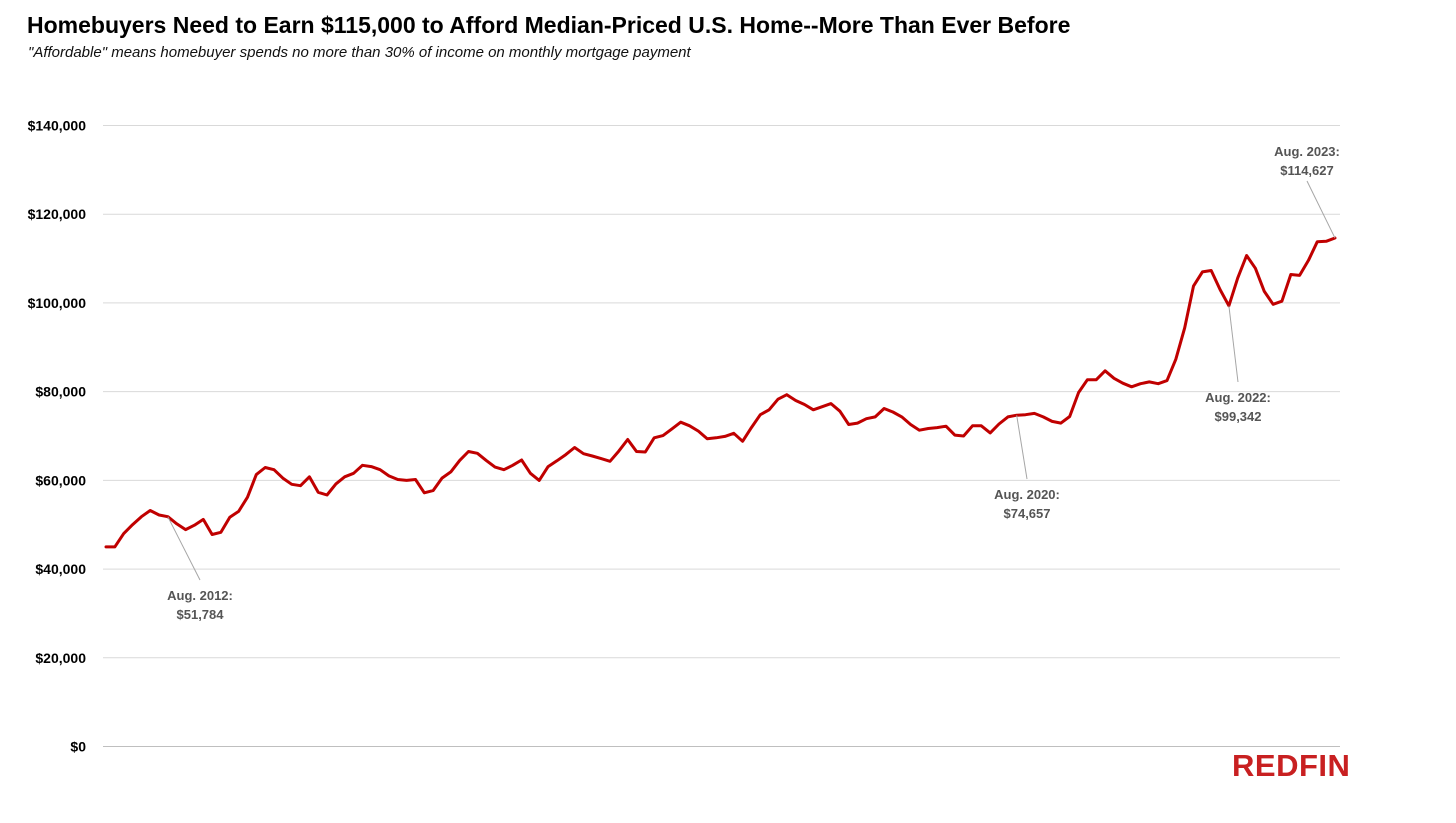 Image resolution: width=1456 pixels, height=823 pixels. I want to click on annotation-label: Aug. 2020:, so click(1027, 494).